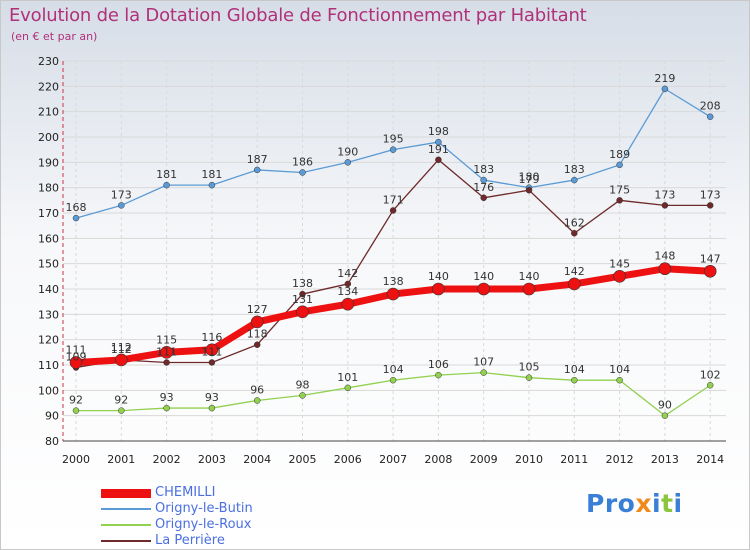 The image size is (750, 550). What do you see at coordinates (438, 131) in the screenshot?
I see `data-label: 198` at bounding box center [438, 131].